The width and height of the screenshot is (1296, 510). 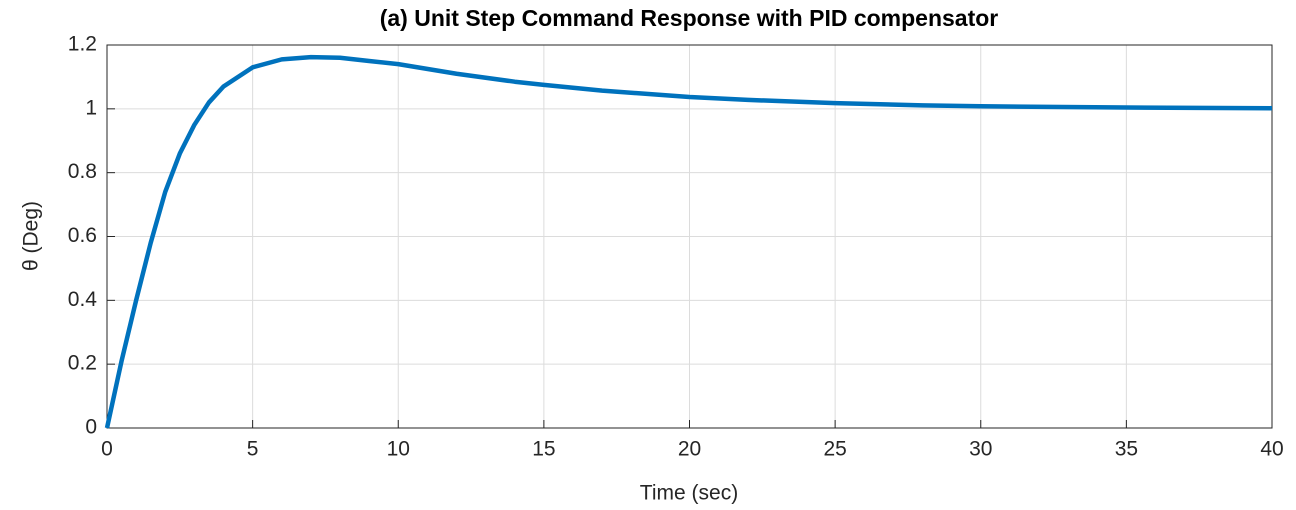 I want to click on y-tick-label: 1, so click(x=91, y=107).